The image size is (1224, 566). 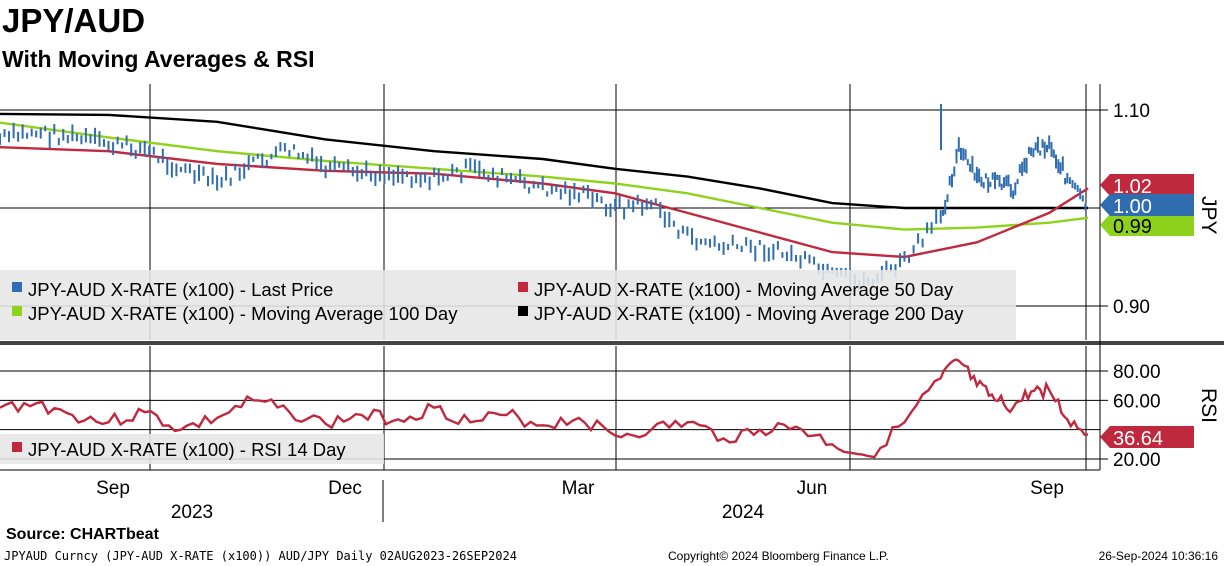 I want to click on rsi-legend-label: JPY-AUD X-RATE (x100) - RSI 14 Day, so click(x=187, y=449).